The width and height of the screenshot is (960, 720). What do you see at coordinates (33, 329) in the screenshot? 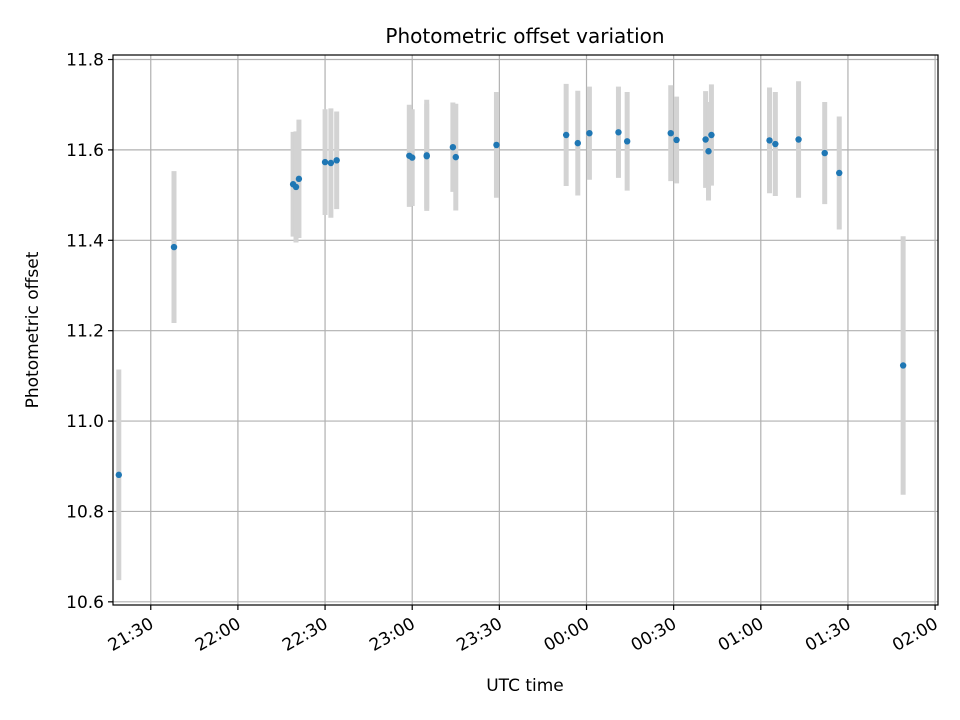
I see `y-axis-title: Photometric offset` at bounding box center [33, 329].